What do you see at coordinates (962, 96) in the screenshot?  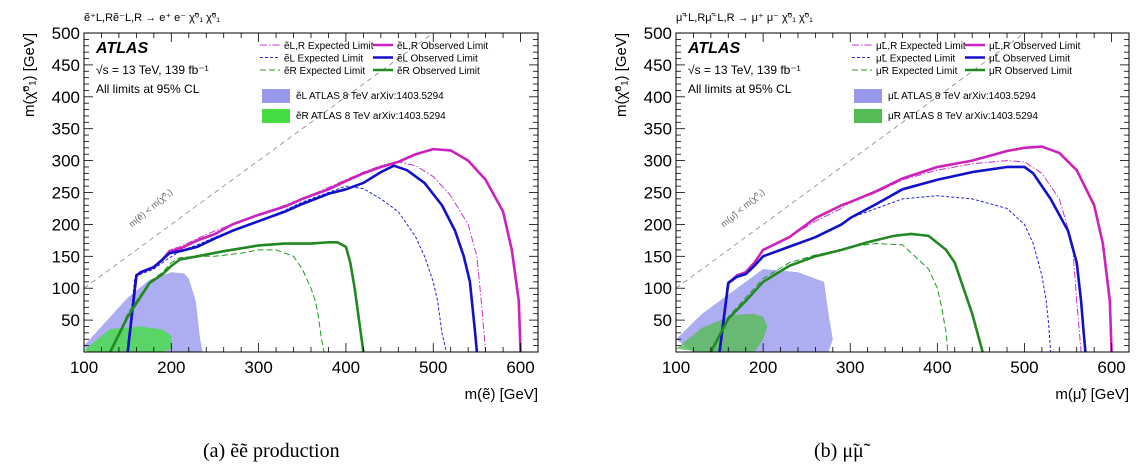 I see `legend-region-label: μ̃L ATLAS 8 TeV arXiv:1403.5294` at bounding box center [962, 96].